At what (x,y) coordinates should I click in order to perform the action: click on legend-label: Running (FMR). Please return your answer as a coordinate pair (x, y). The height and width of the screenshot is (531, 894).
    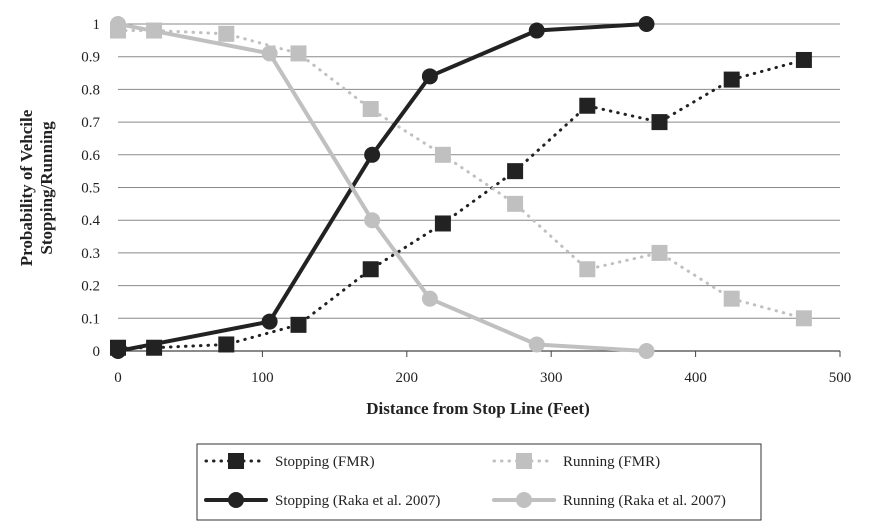
    Looking at the image, I should click on (611, 462).